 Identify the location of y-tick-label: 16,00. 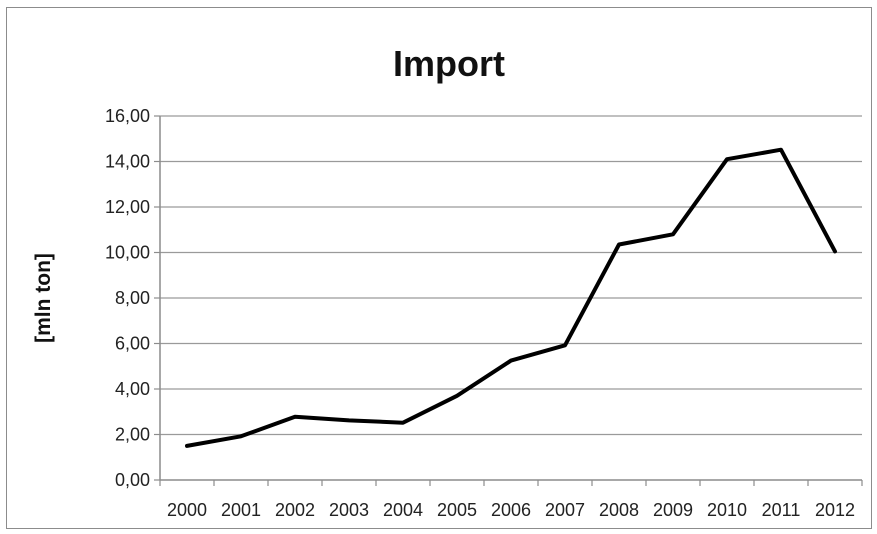
(127, 116).